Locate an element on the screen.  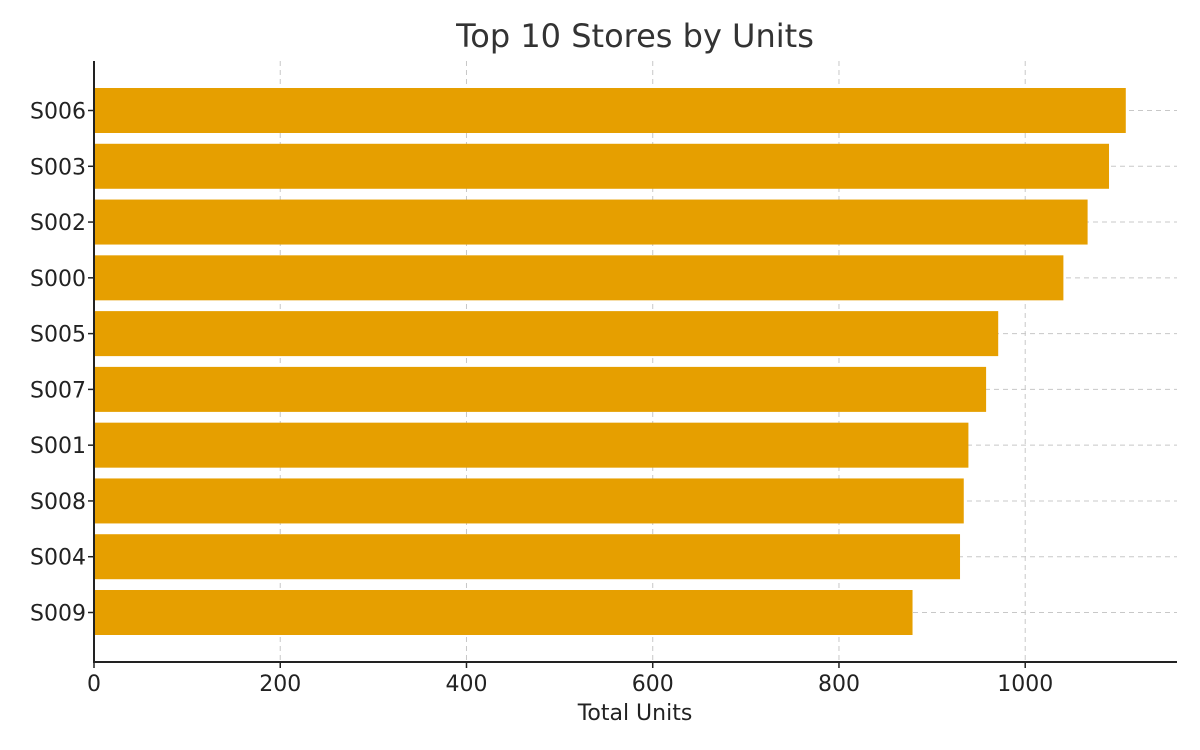
y-tick-label: S003 is located at coordinates (58, 167).